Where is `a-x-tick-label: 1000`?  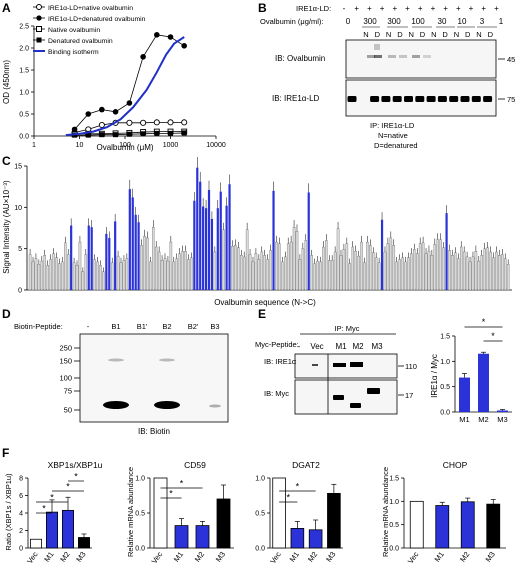 a-x-tick-label: 1000 is located at coordinates (171, 145).